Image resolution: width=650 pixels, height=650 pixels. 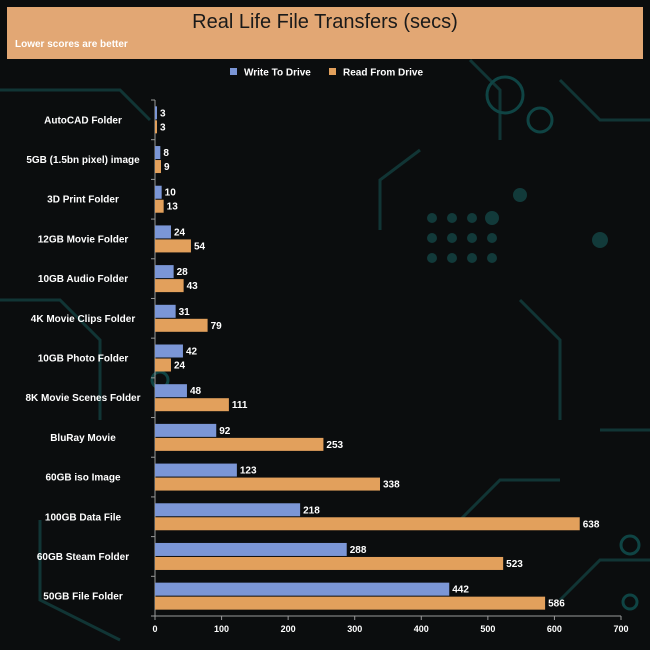 I want to click on x-tick-label: 100, so click(x=221, y=629).